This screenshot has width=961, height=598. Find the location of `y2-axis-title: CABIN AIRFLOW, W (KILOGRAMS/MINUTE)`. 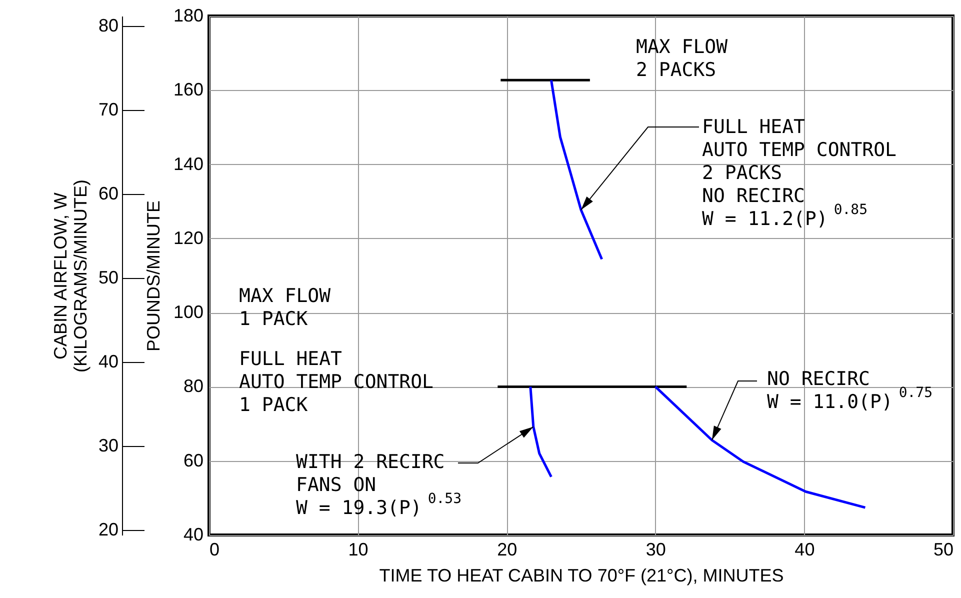

y2-axis-title: CABIN AIRFLOW, W (KILOGRAMS/MINUTE) is located at coordinates (70, 276).